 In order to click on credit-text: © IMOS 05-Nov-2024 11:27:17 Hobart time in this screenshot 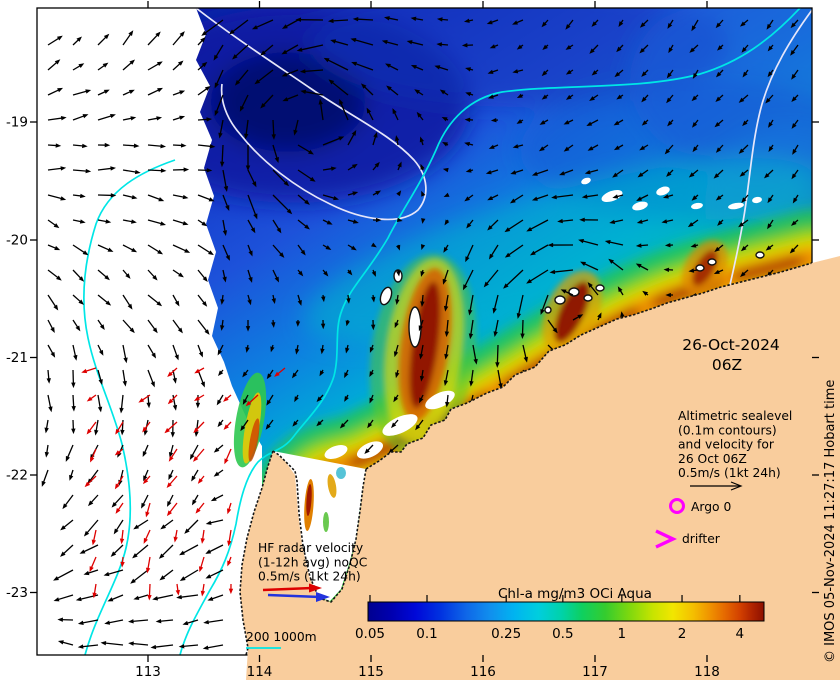, I will do `click(830, 521)`.